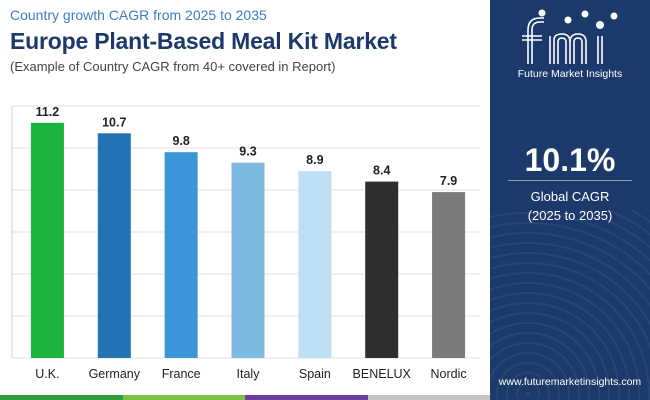 The width and height of the screenshot is (650, 400). What do you see at coordinates (570, 160) in the screenshot?
I see `global-cagr-value: 10.1%` at bounding box center [570, 160].